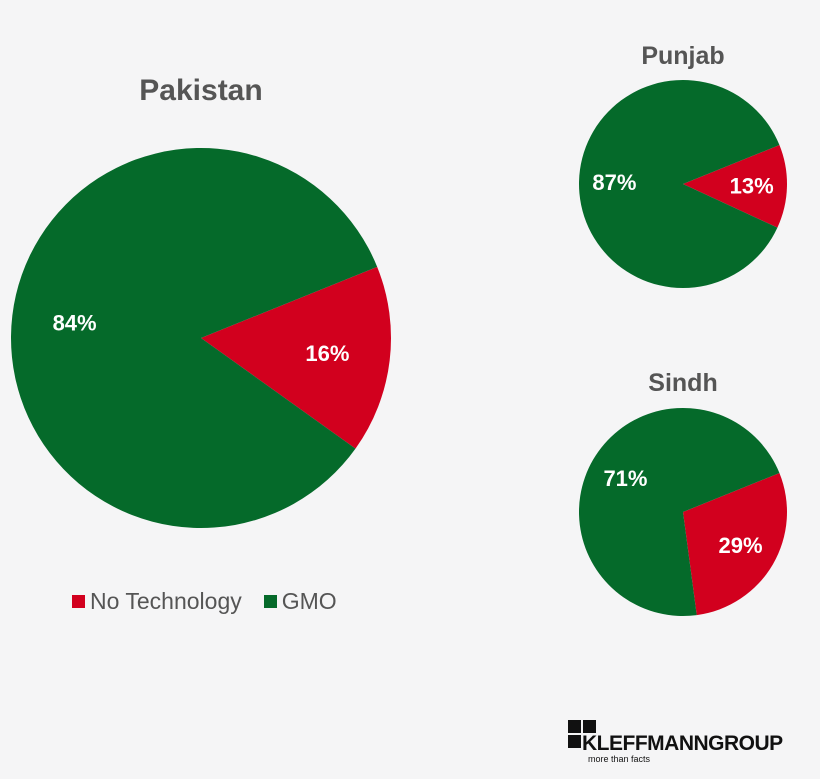 This screenshot has height=779, width=820. Describe the element at coordinates (200, 90) in the screenshot. I see `chart-title-pakistan: Pakistan` at that location.